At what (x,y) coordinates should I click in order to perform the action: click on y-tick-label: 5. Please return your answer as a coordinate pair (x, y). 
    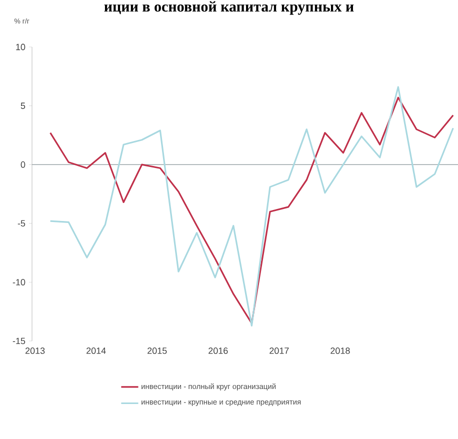
    Looking at the image, I should click on (23, 105).